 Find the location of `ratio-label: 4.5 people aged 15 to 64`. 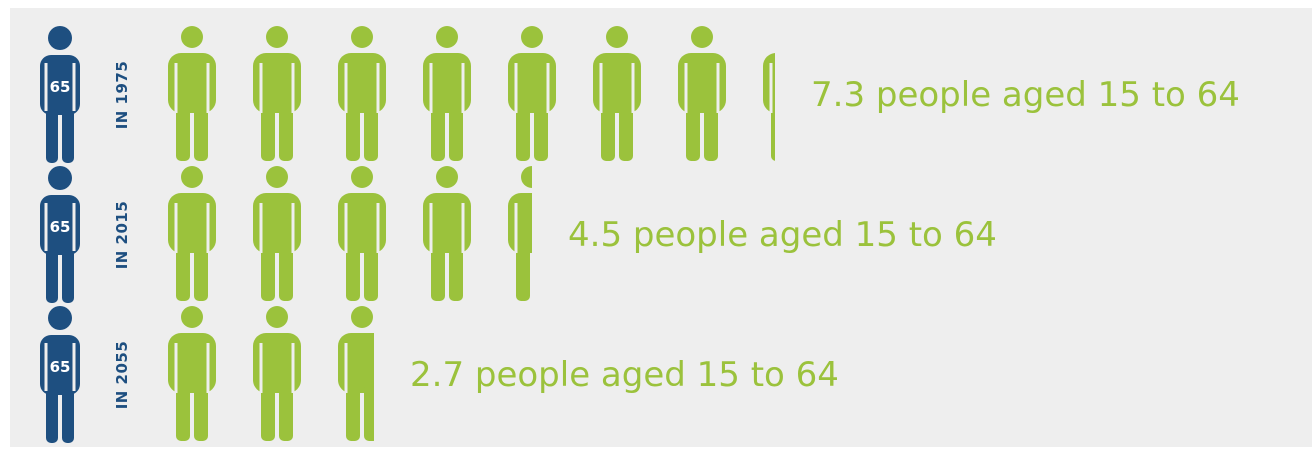

ratio-label: 4.5 people aged 15 to 64 is located at coordinates (782, 235).